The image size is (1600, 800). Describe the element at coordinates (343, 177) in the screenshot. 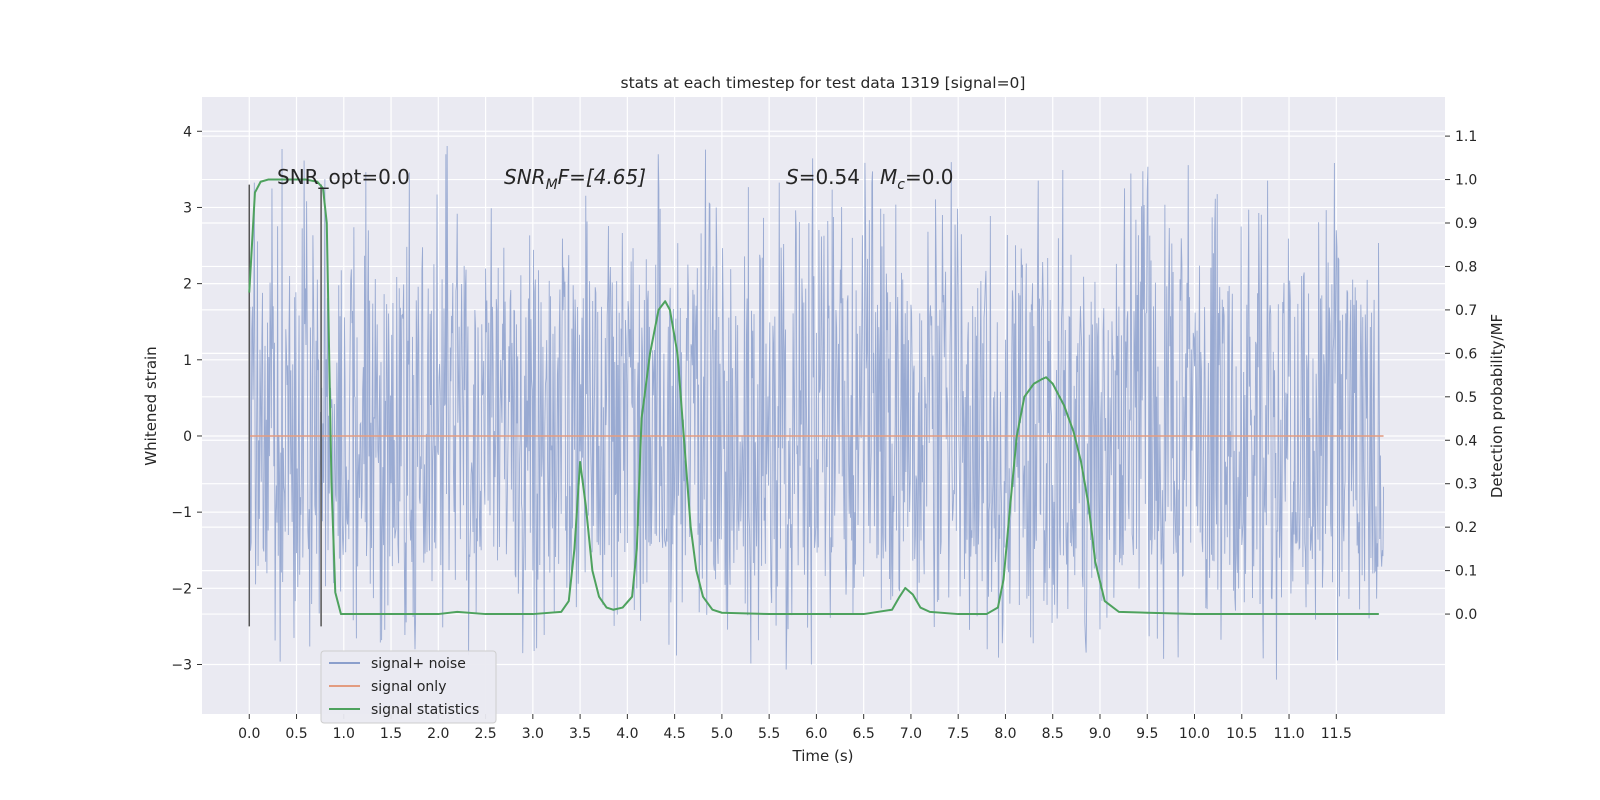

I see `annotation-snr-opt: SNR_opt=0.0` at that location.